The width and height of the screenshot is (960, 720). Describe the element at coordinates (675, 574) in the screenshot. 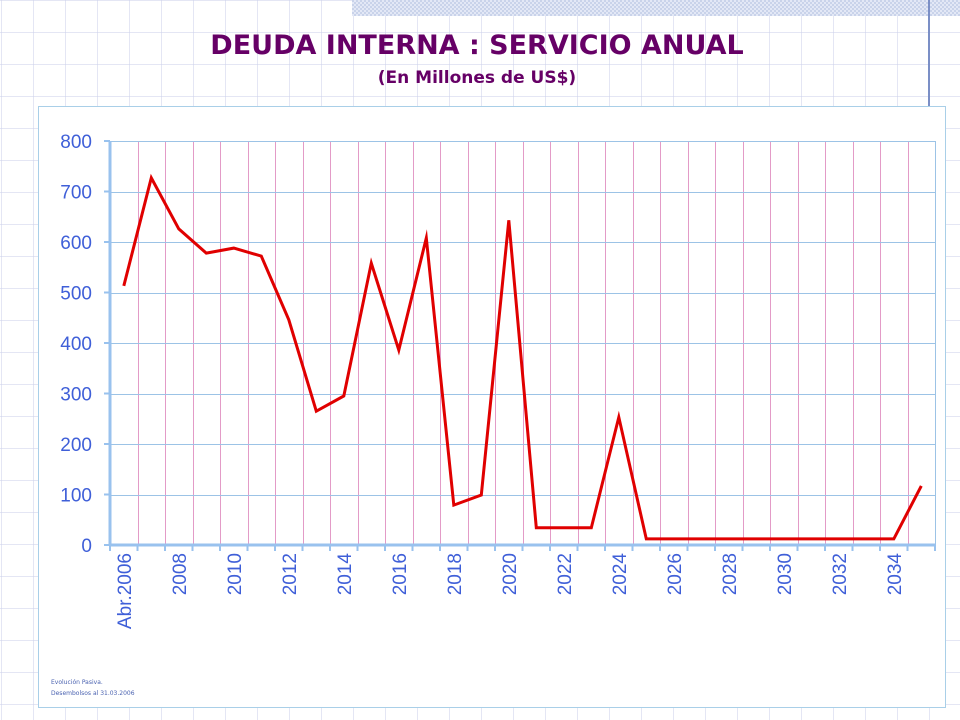

I see `x-tick-label: 2026` at that location.